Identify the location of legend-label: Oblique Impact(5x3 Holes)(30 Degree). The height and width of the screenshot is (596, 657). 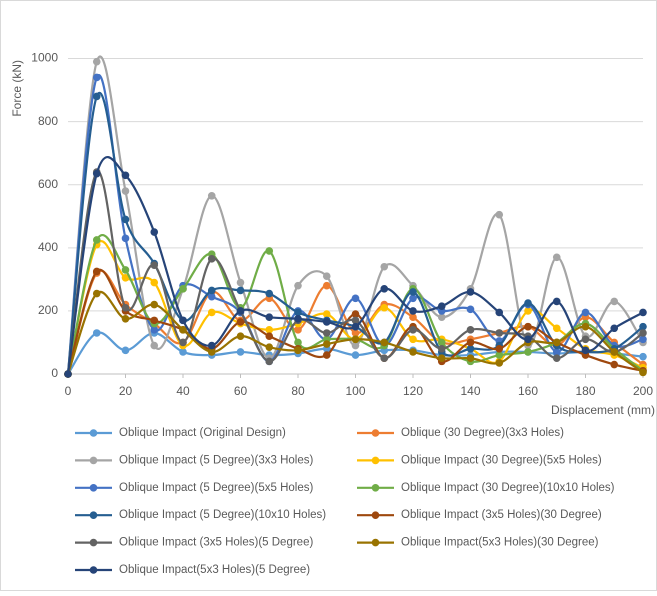
(500, 543).